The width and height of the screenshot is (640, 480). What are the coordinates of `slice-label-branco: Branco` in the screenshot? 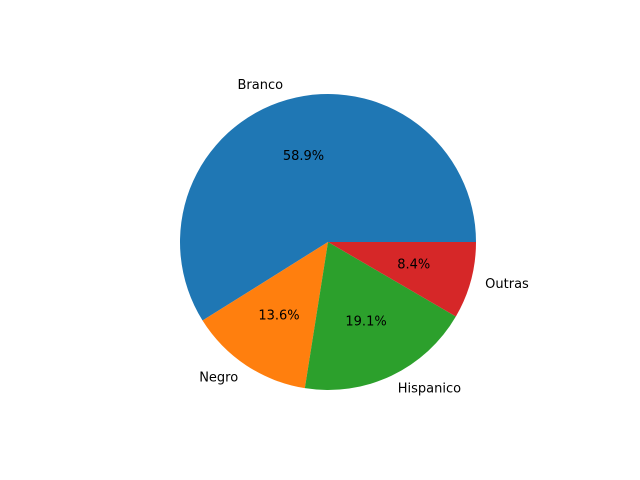 It's located at (260, 85).